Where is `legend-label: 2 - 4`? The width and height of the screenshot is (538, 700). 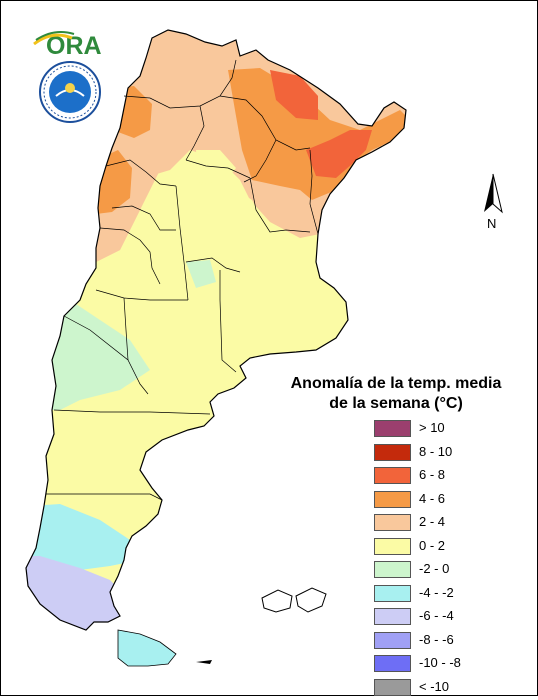
legend-label: 2 - 4 is located at coordinates (432, 521).